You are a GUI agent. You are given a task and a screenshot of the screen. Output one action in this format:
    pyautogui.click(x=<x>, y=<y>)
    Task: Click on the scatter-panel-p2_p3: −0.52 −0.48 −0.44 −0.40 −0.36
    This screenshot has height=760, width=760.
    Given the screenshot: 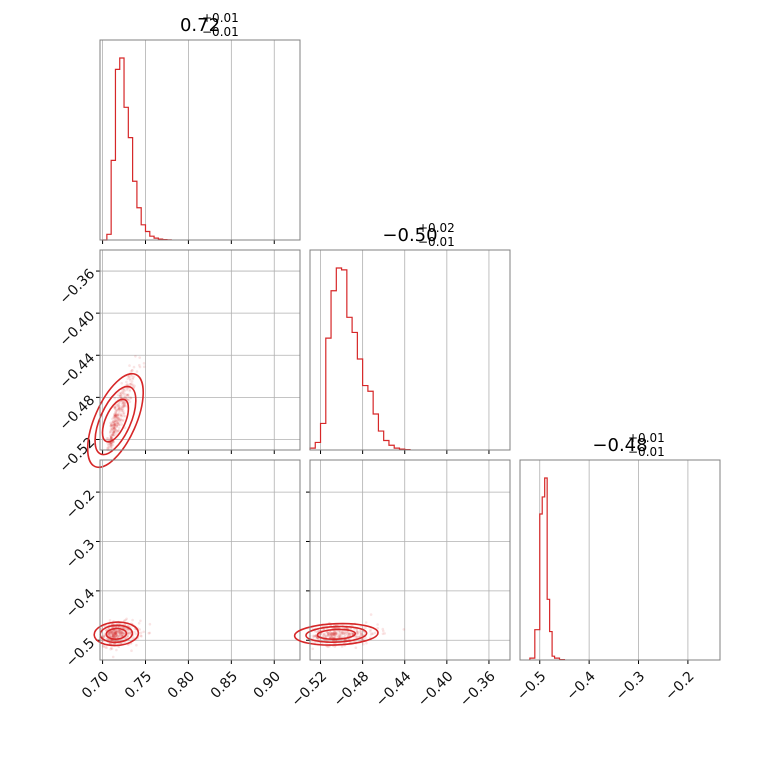 What is the action you would take?
    pyautogui.click(x=400, y=584)
    